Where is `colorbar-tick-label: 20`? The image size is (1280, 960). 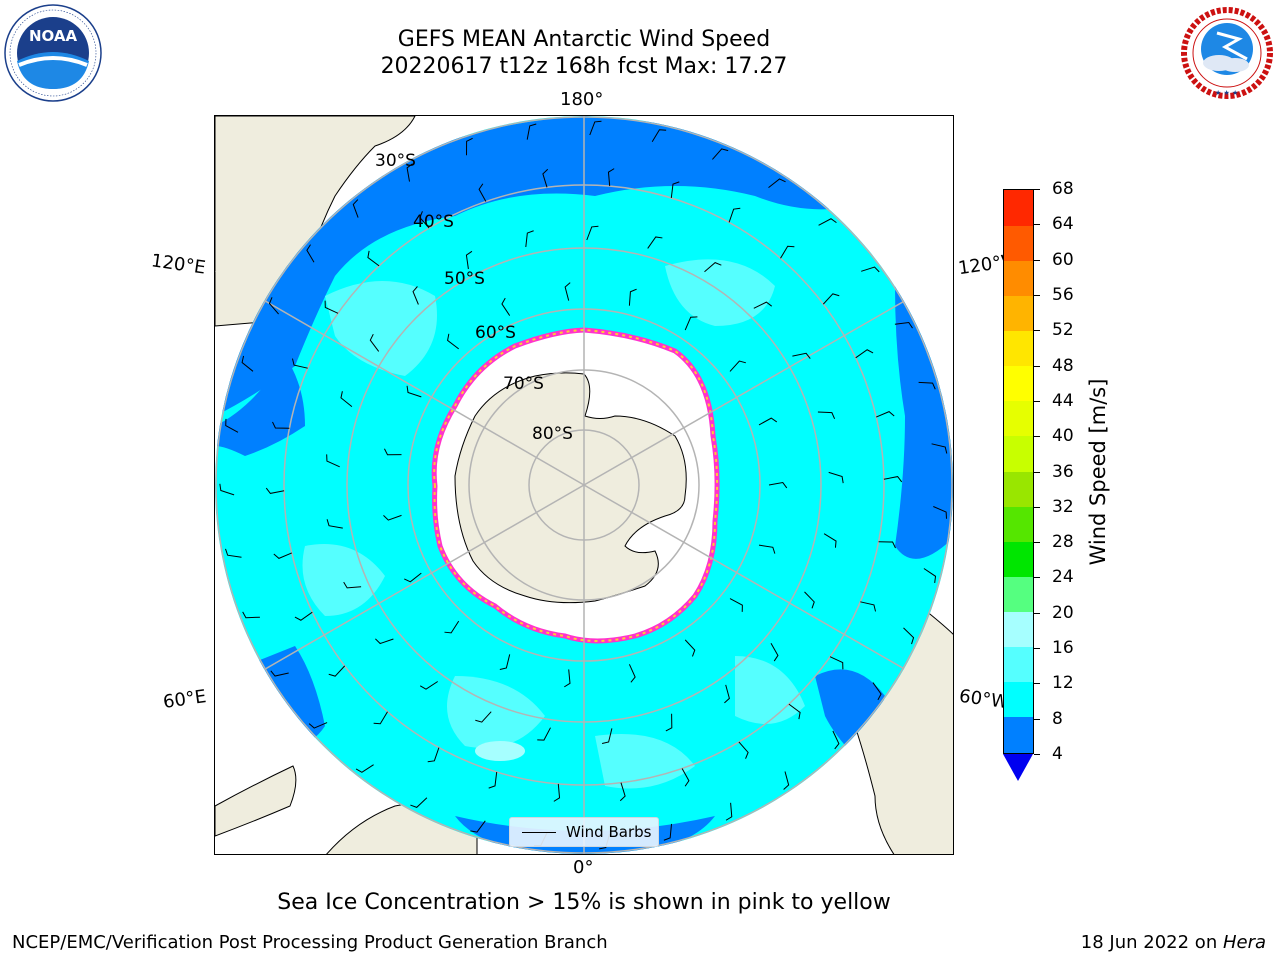 colorbar-tick-label: 20 is located at coordinates (1063, 612).